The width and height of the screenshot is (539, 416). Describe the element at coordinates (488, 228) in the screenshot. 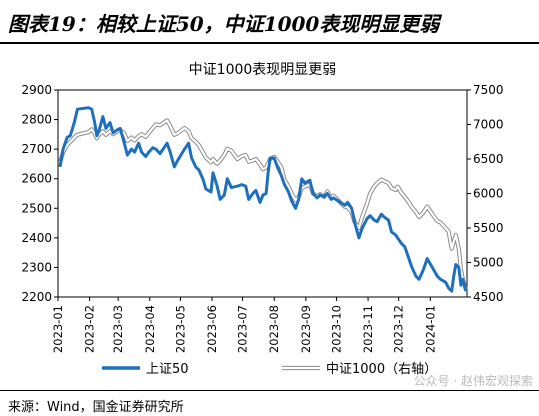

I see `y-right-tick-label: 5500` at that location.